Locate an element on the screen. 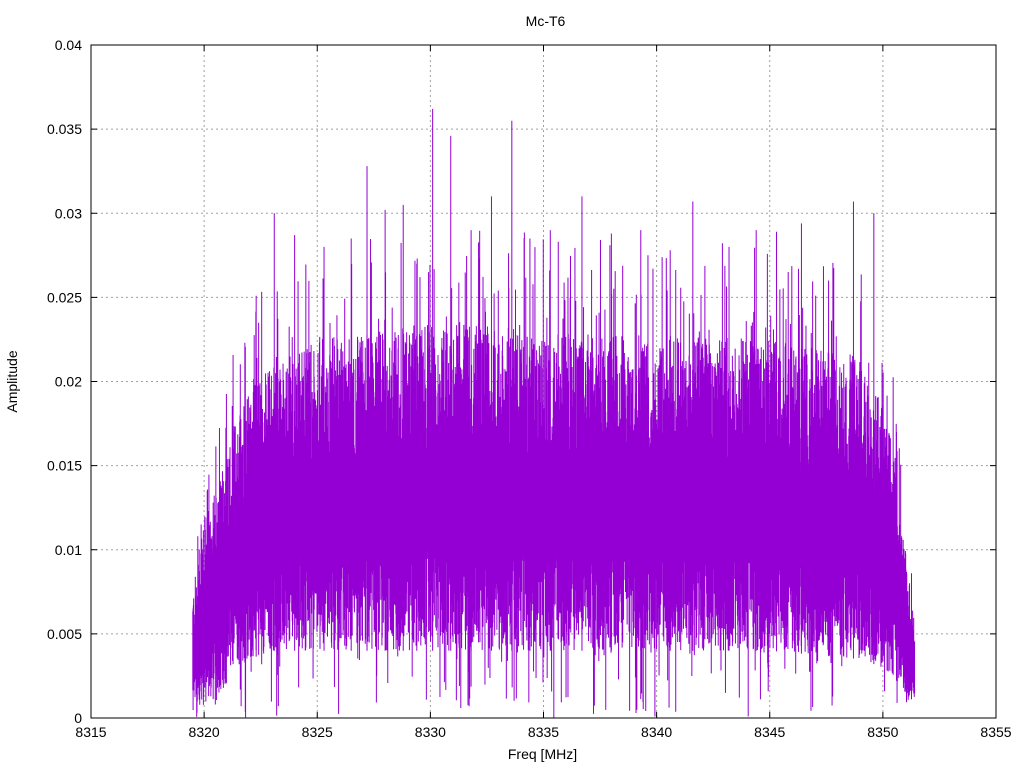 The height and width of the screenshot is (768, 1024). y-tick-label: 0.015 is located at coordinates (64, 466).